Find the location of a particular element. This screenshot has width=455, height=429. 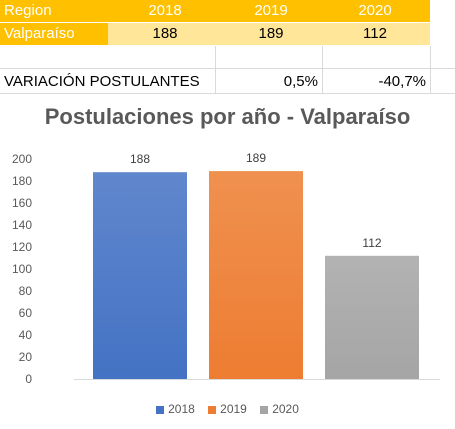

legend-item-2018: 2018 is located at coordinates (175, 409).